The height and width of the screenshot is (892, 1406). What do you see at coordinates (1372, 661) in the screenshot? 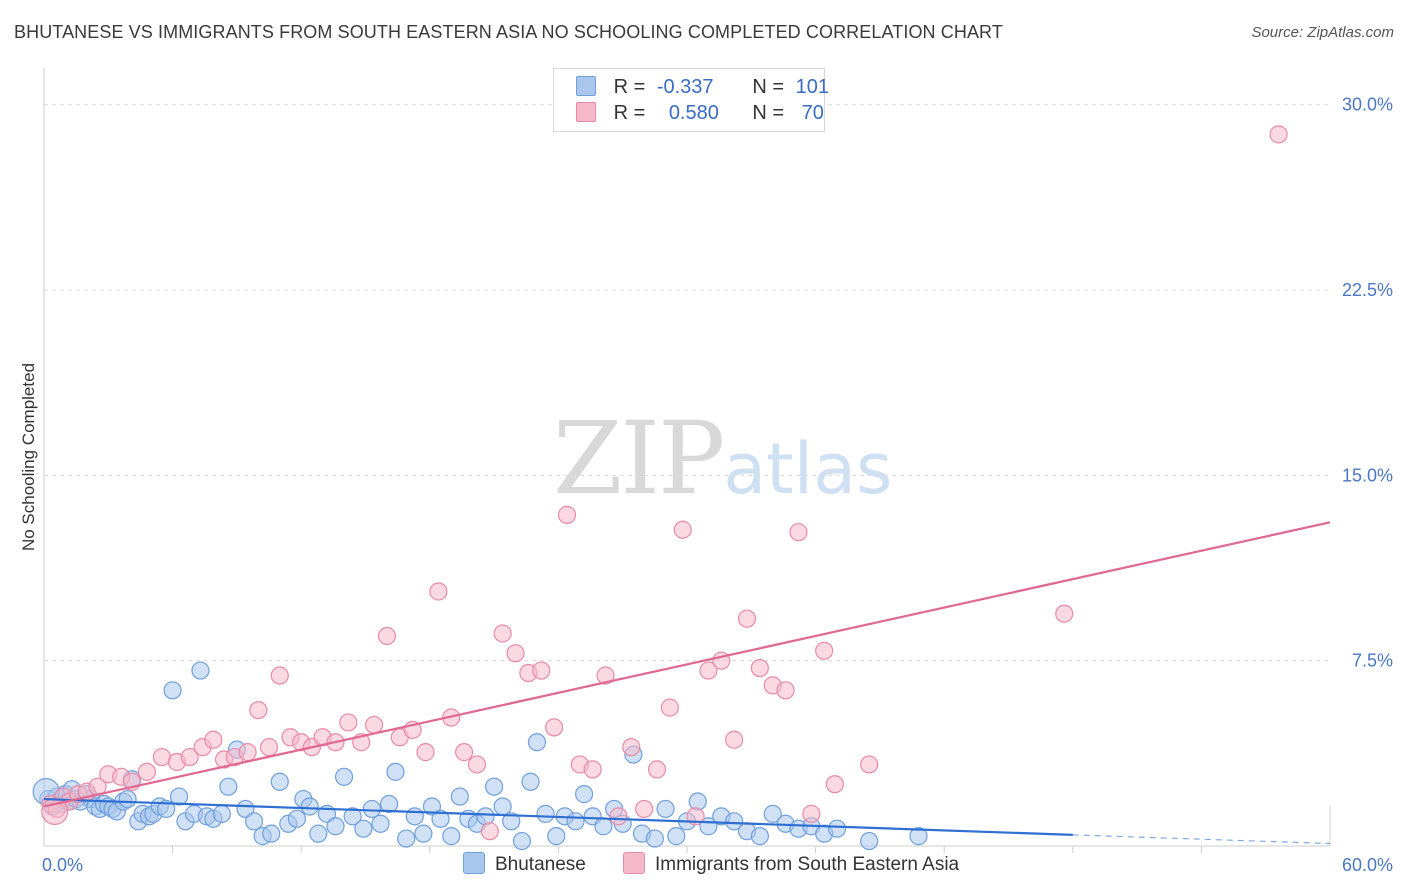
I see `y-tick-label: 7.5%` at bounding box center [1372, 661].